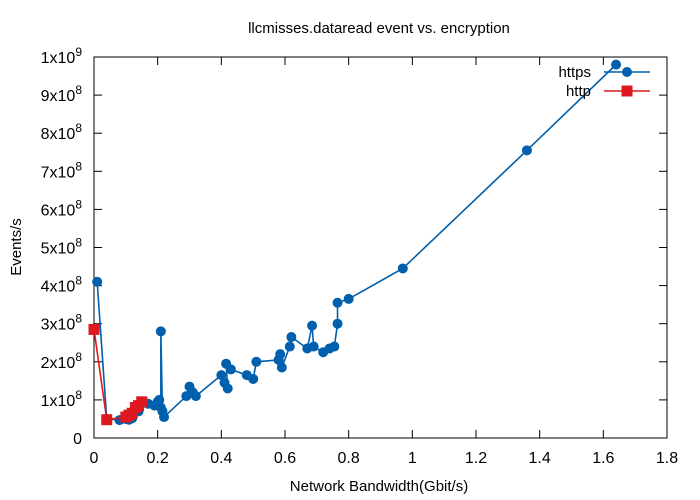  What do you see at coordinates (94, 458) in the screenshot?
I see `x-tick-label: 0` at bounding box center [94, 458].